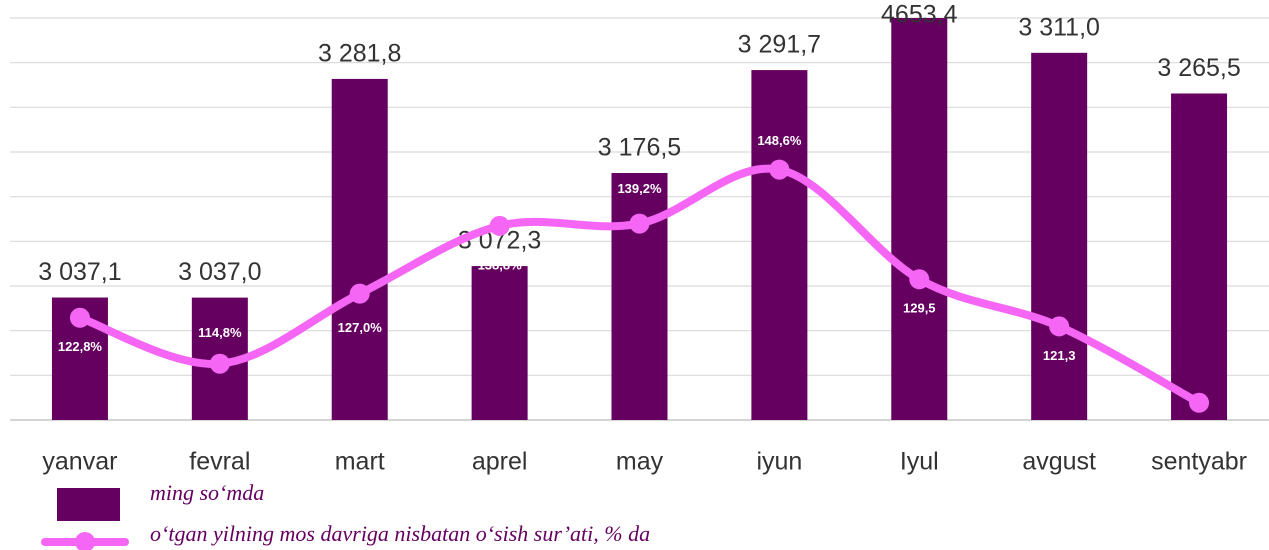  I want to click on x-tick-label: sentyabr, so click(1199, 462).